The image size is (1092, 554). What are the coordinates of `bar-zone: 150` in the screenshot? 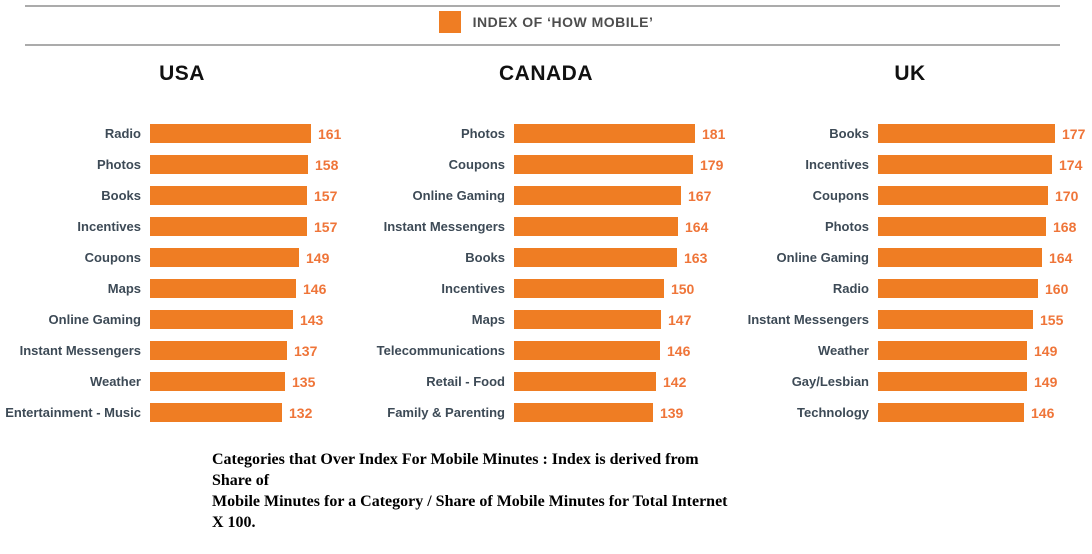 It's located at (606, 288).